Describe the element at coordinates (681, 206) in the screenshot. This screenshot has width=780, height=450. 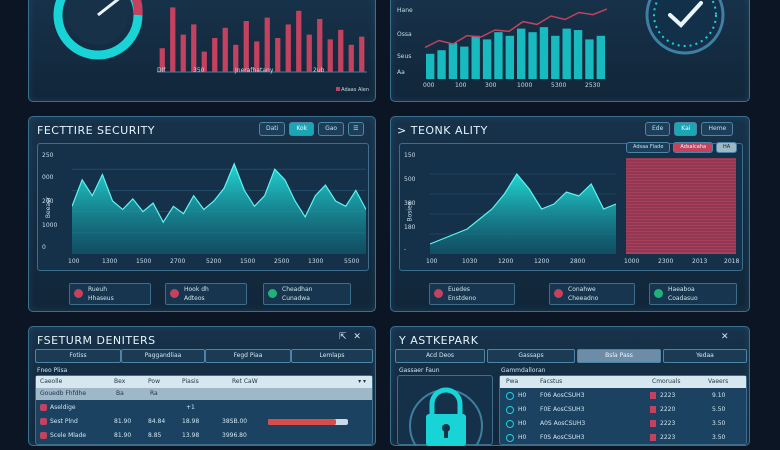
I see `quality-heatmap` at that location.